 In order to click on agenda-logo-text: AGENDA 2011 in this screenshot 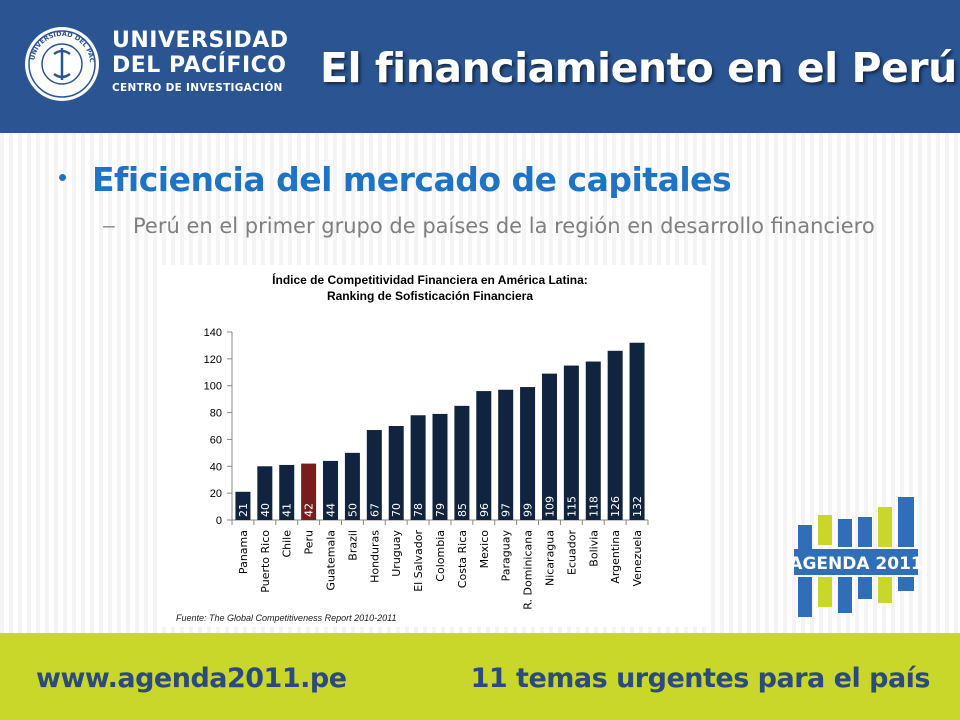, I will do `click(856, 564)`.